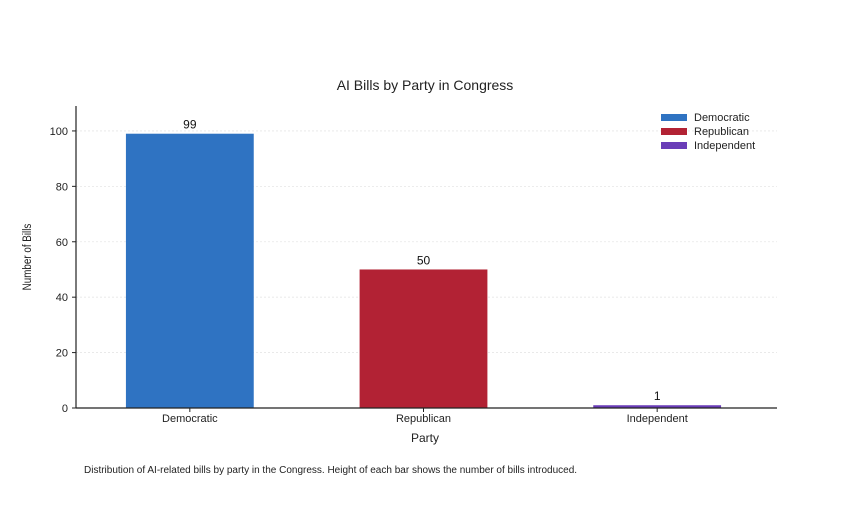  I want to click on legend-label-independent: Independent, so click(724, 146).